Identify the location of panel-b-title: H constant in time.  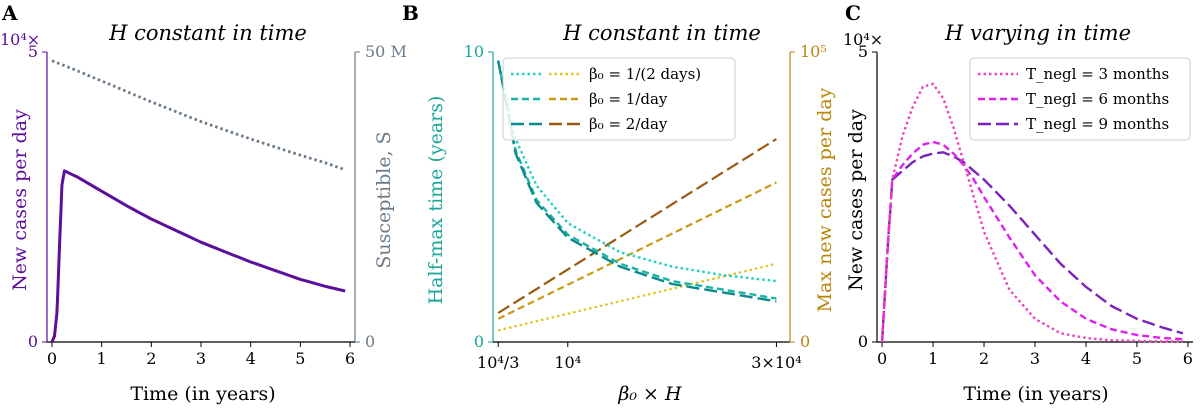
(661, 33).